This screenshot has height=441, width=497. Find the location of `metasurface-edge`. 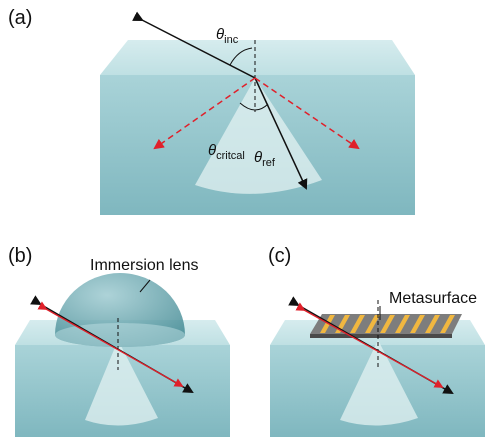

metasurface-edge is located at coordinates (381, 336).